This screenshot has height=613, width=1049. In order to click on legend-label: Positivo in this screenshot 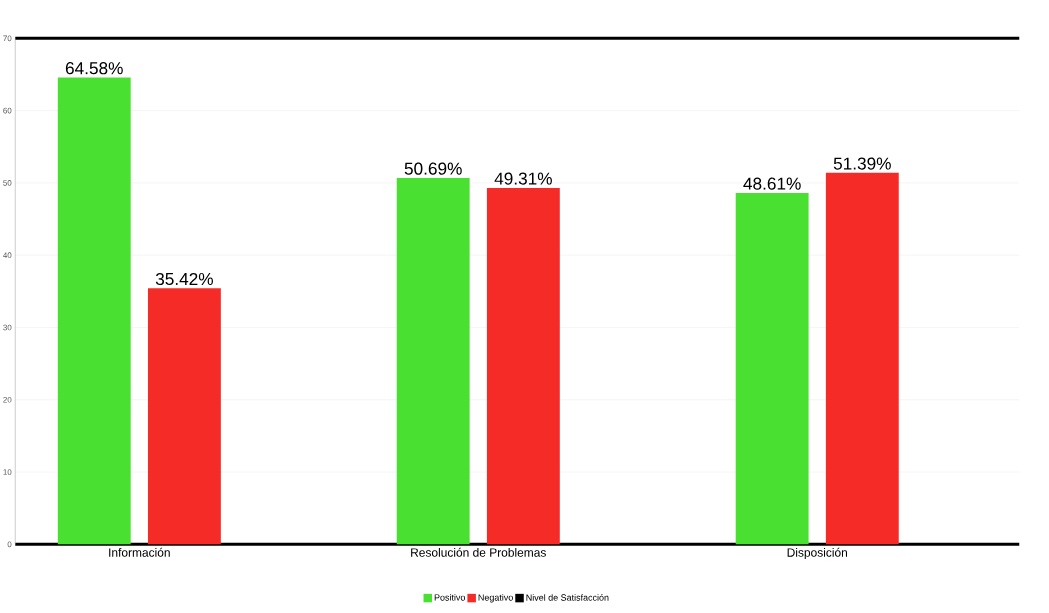, I will do `click(450, 597)`.